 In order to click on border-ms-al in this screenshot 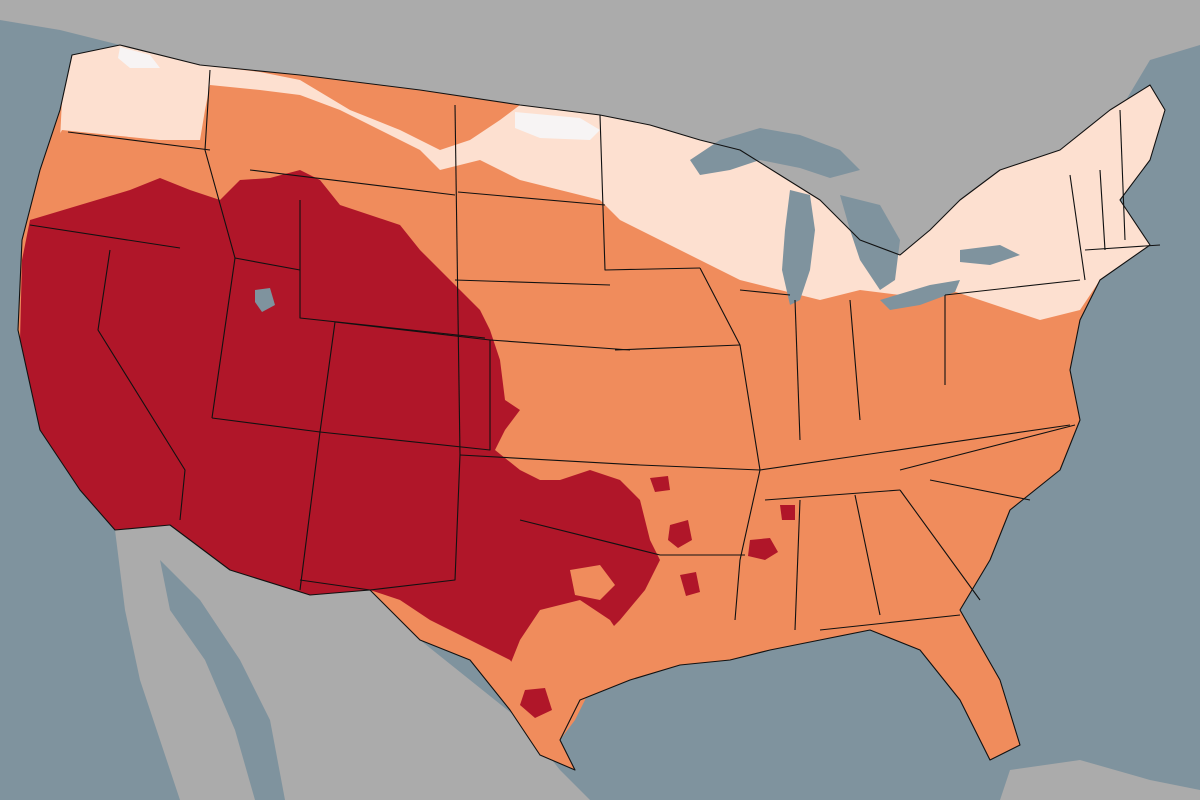, I will do `click(797, 565)`.